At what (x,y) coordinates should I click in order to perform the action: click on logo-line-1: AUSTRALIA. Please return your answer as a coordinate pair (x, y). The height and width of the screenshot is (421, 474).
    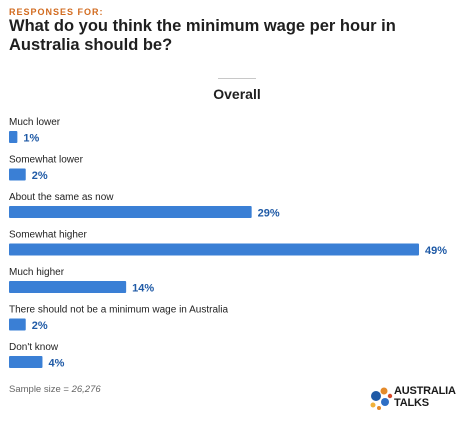
    Looking at the image, I should click on (425, 391).